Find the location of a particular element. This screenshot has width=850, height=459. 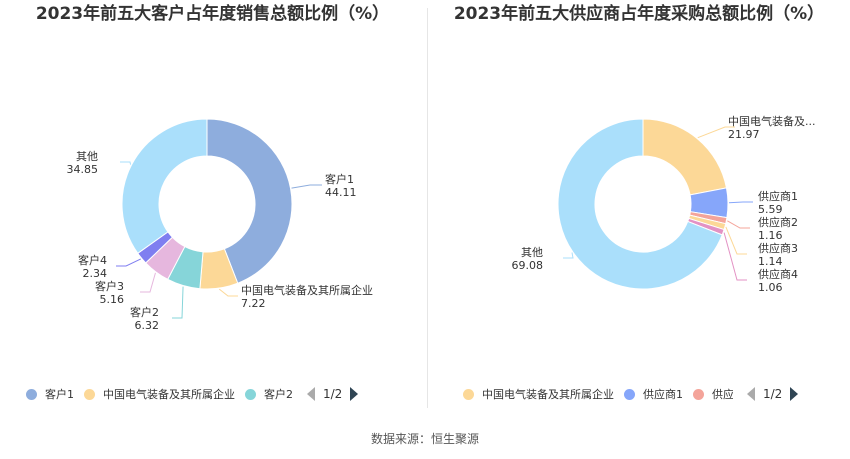

legend-item: 客户1 is located at coordinates (50, 394).